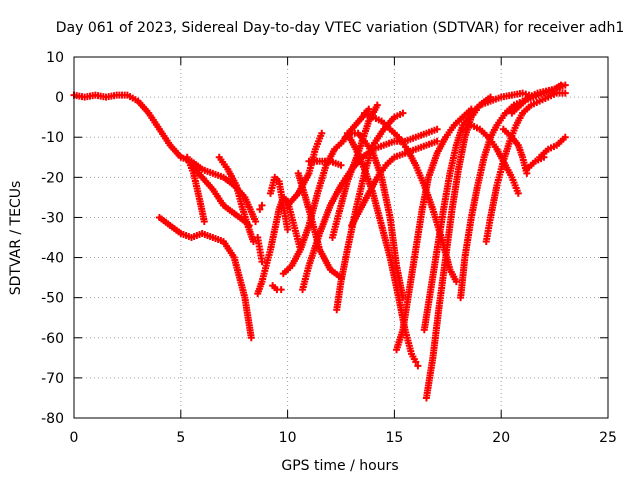 The height and width of the screenshot is (480, 640). I want to click on x-tick-label: 5, so click(180, 438).